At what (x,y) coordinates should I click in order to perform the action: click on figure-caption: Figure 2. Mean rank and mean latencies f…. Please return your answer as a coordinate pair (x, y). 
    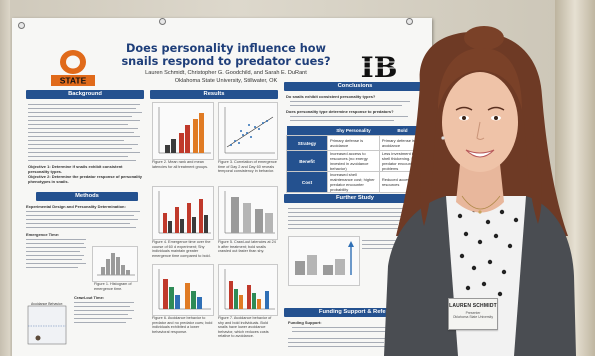
    Looking at the image, I should click on (180, 164).